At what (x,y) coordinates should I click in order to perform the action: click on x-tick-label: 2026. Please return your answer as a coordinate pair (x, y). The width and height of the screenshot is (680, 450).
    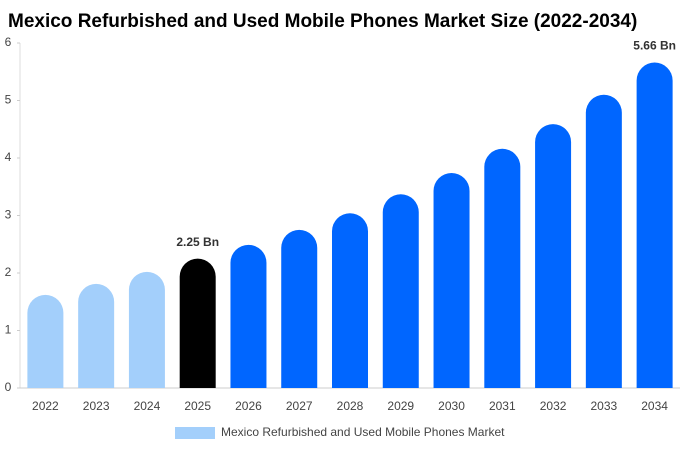
    Looking at the image, I should click on (248, 406).